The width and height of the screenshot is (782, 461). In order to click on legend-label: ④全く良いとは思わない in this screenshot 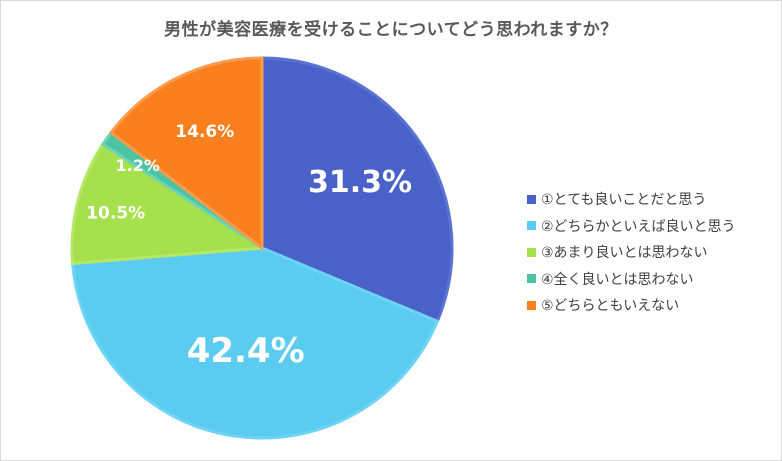, I will do `click(617, 279)`.